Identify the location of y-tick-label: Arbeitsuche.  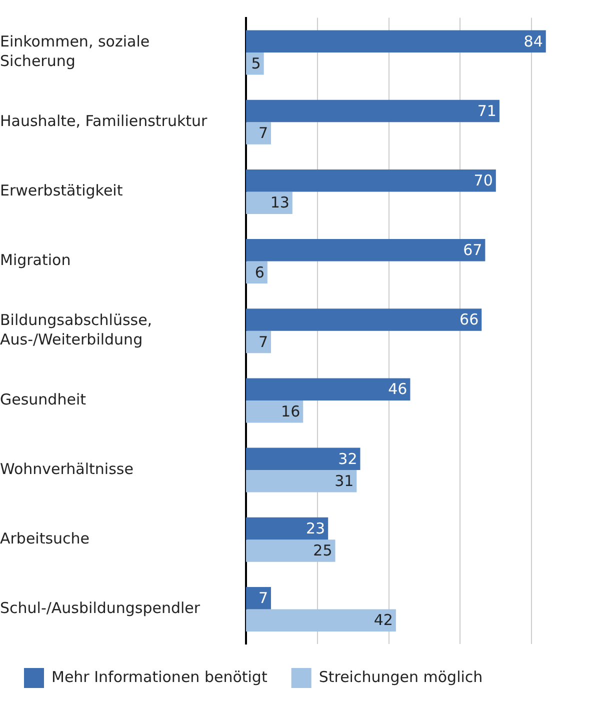
(45, 539).